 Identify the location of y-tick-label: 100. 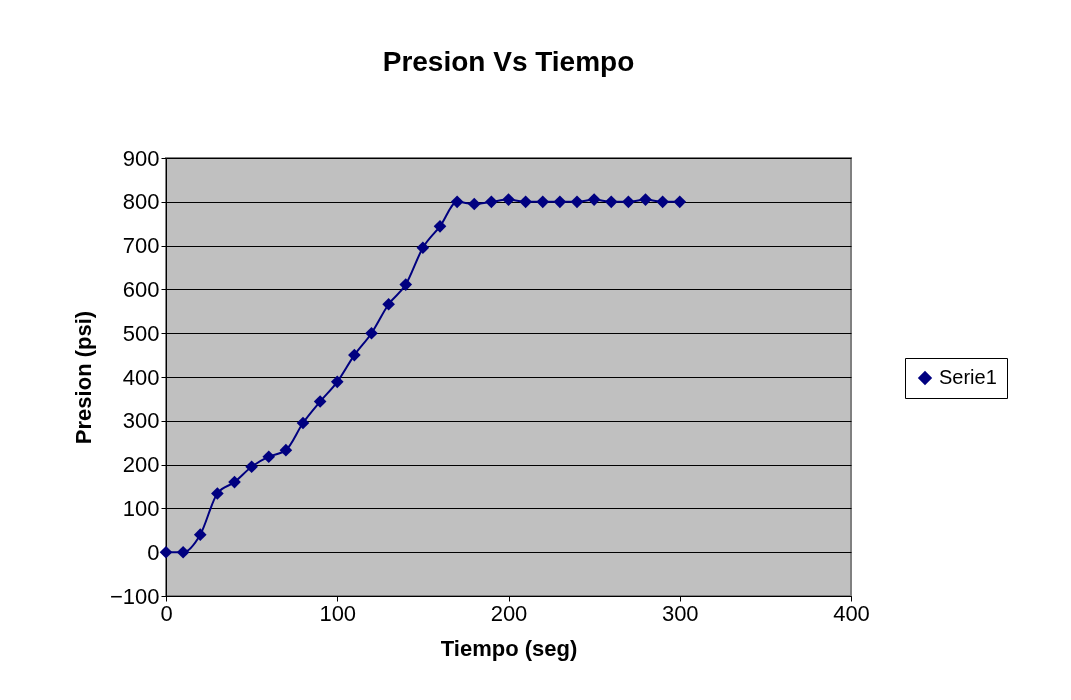
(141, 508).